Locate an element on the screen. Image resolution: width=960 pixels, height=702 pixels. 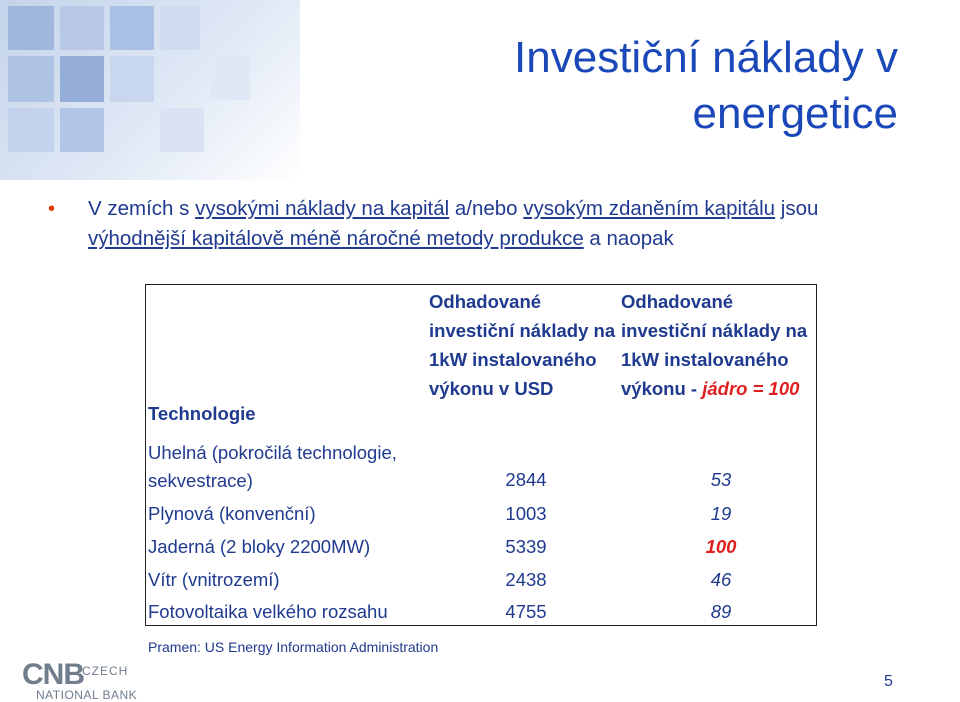
row-usd: 2844 is located at coordinates (526, 479).